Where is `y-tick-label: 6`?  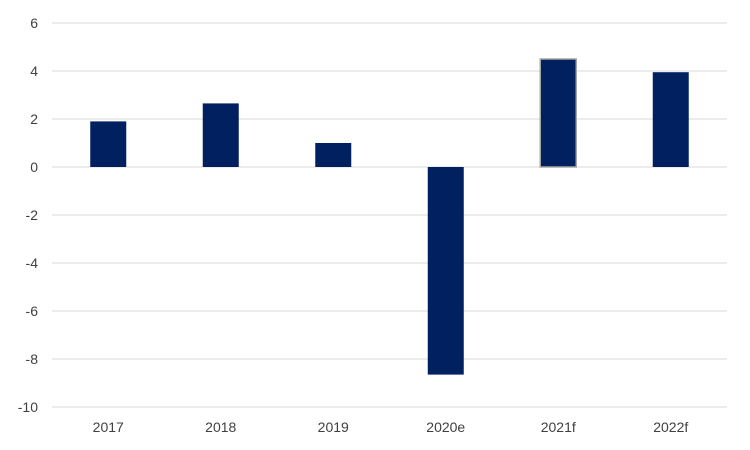 y-tick-label: 6 is located at coordinates (34, 23).